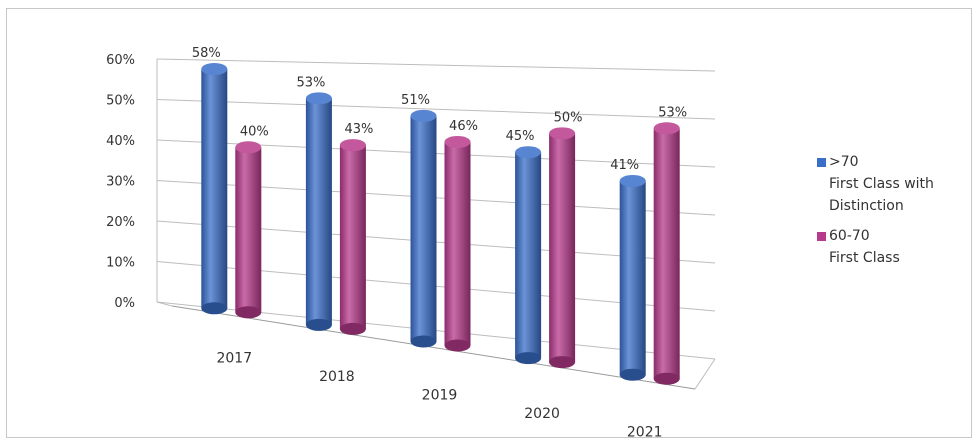 The height and width of the screenshot is (441, 977). I want to click on data-label: 43%, so click(358, 129).